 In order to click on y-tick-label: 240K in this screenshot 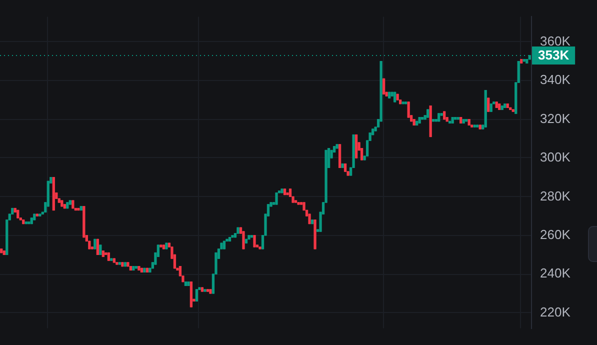, I will do `click(555, 273)`.